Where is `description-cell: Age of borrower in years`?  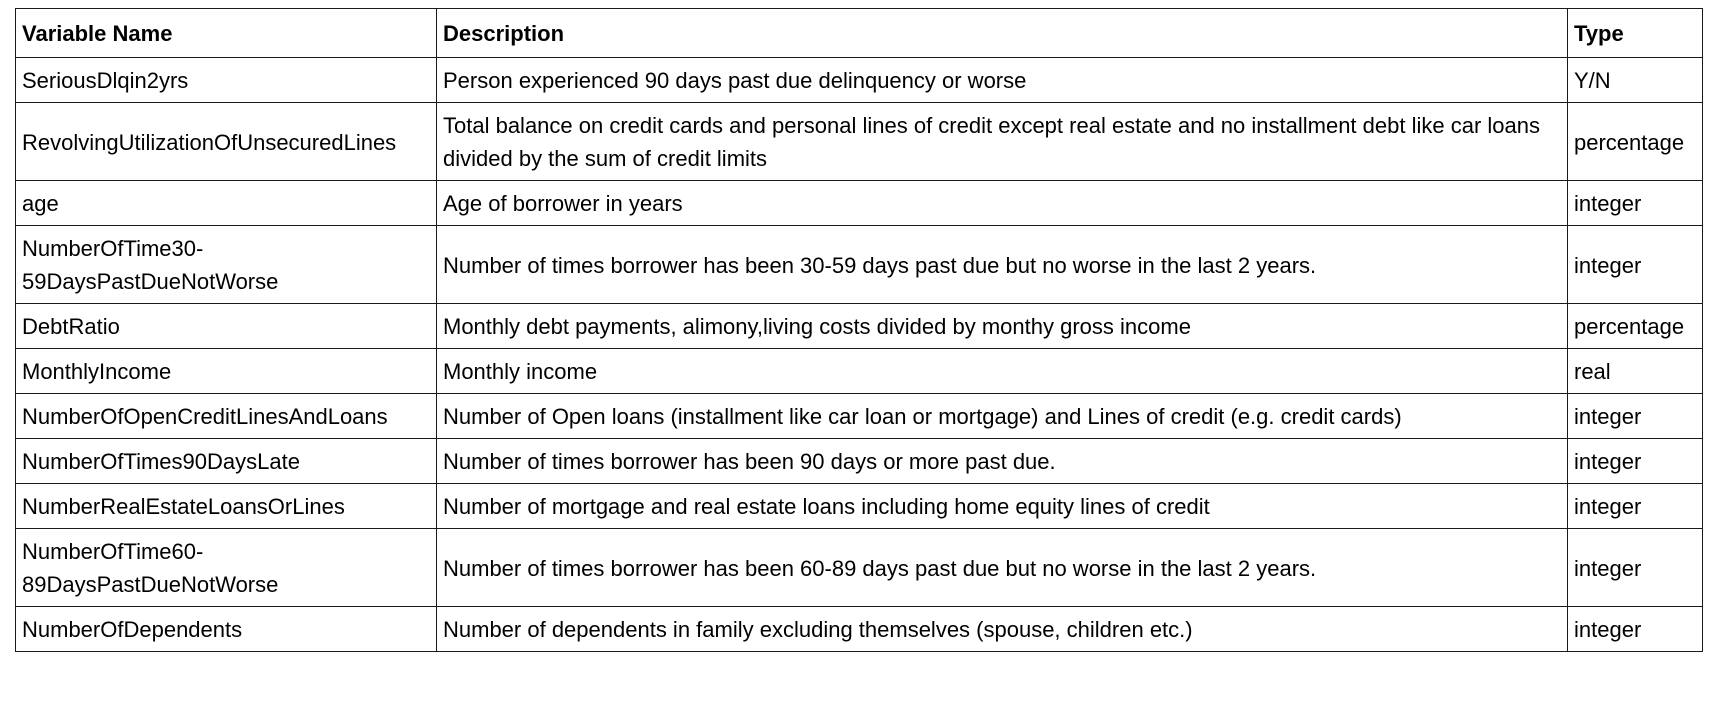
description-cell: Age of borrower in years is located at coordinates (1002, 203).